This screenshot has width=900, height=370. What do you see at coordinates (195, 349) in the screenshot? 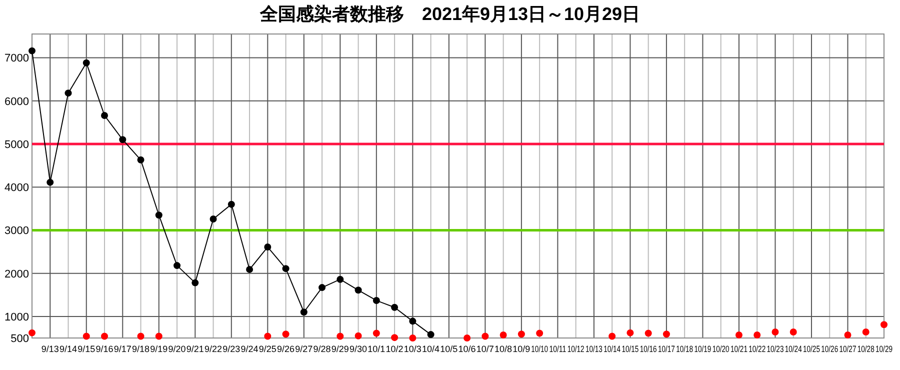
I see `x-tick-label: 9/21` at bounding box center [195, 349].